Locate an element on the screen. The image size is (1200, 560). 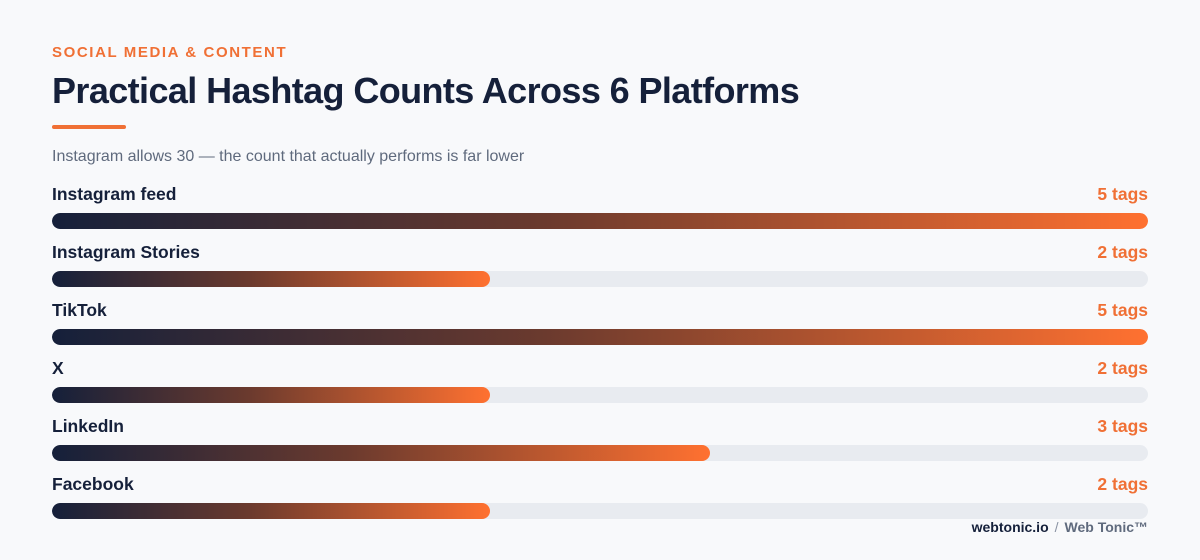
bar-category-label: TikTok is located at coordinates (79, 310).